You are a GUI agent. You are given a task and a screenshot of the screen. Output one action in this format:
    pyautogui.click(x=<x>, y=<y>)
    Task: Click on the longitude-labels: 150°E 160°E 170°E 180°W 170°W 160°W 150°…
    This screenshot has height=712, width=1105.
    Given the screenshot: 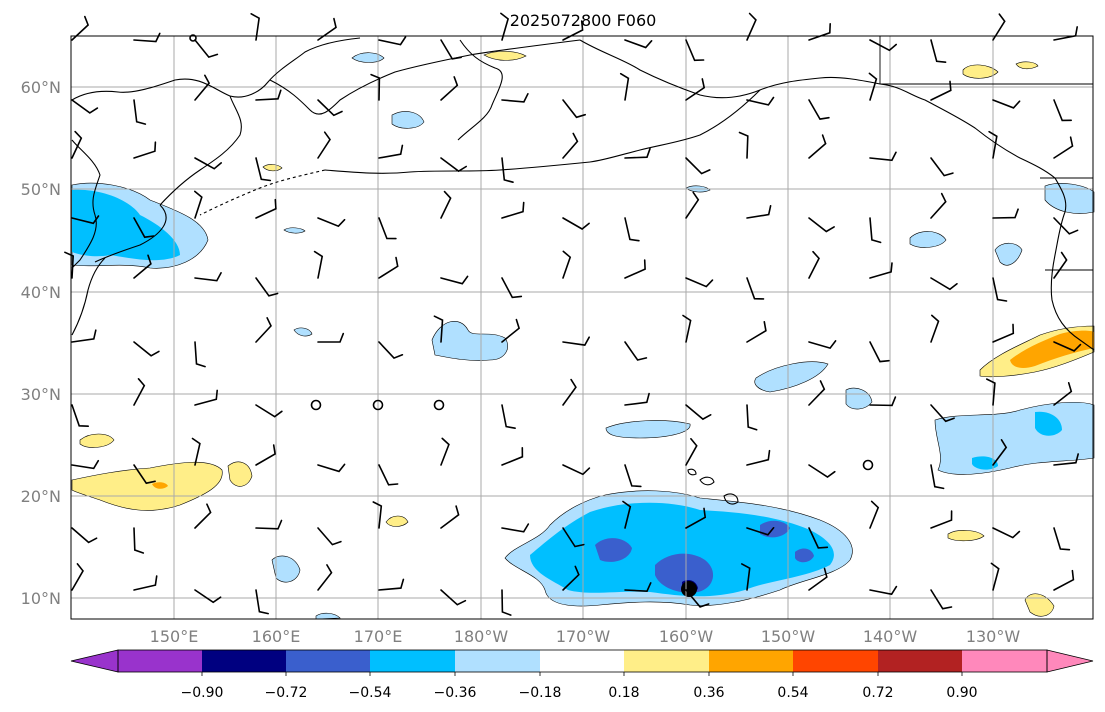 What is the action you would take?
    pyautogui.click(x=585, y=636)
    